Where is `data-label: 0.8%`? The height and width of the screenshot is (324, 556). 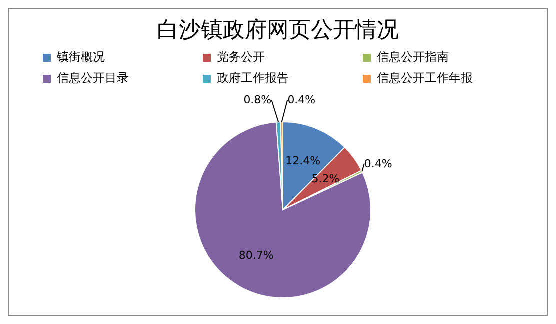
data-label: 0.8% is located at coordinates (258, 100).